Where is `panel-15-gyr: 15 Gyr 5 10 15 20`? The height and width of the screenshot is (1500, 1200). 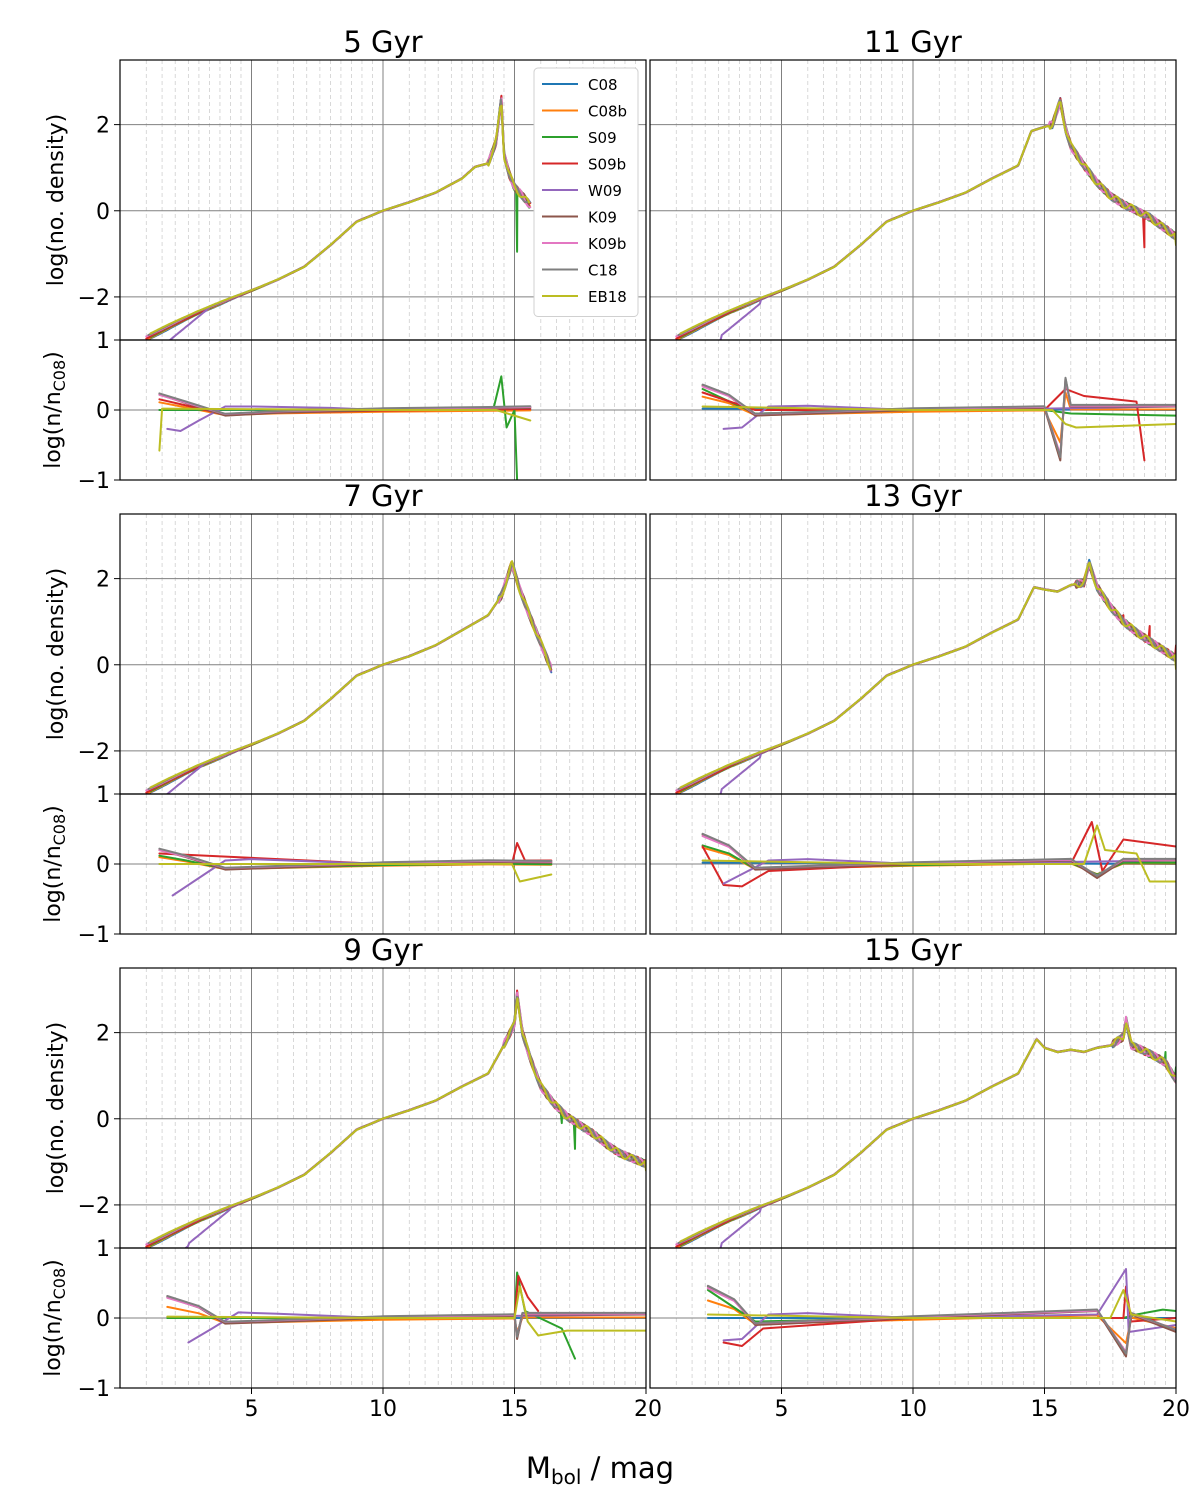
panel-15-gyr: 15 Gyr 5 10 15 20 is located at coordinates (919, 1177).